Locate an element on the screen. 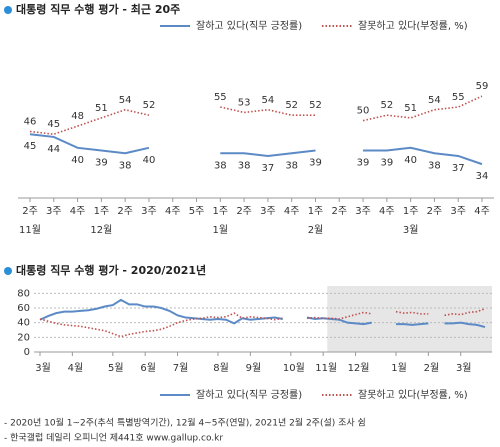  x-tick-label: 12월 is located at coordinates (359, 368).